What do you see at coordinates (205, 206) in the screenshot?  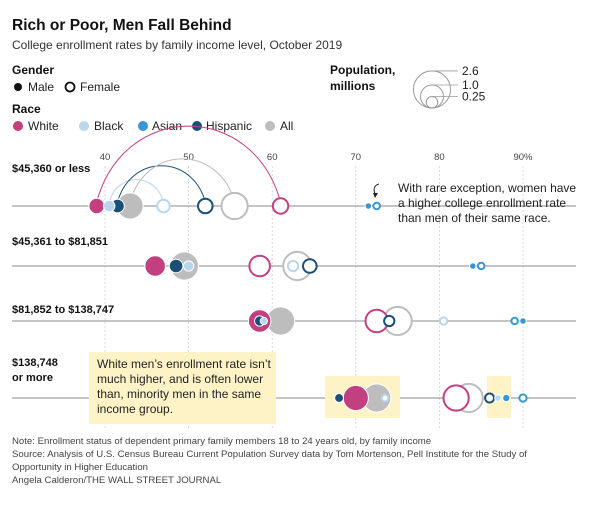 I see `bubble-0-female-hispanic` at bounding box center [205, 206].